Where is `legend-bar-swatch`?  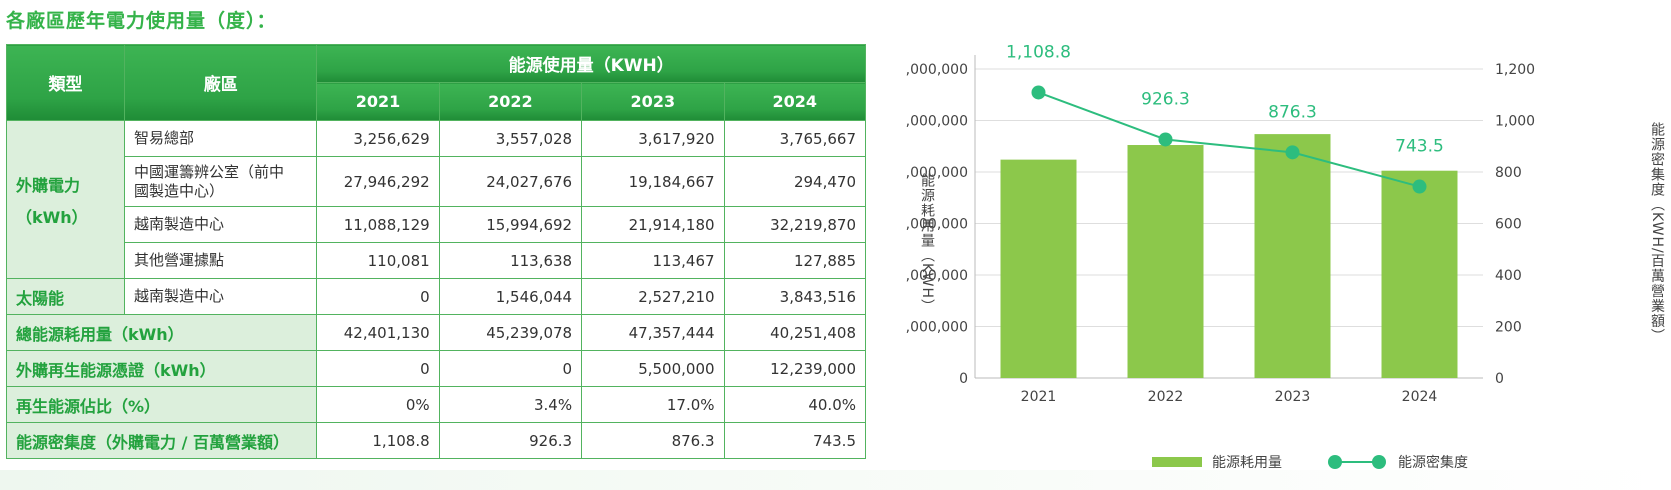 legend-bar-swatch is located at coordinates (1177, 462).